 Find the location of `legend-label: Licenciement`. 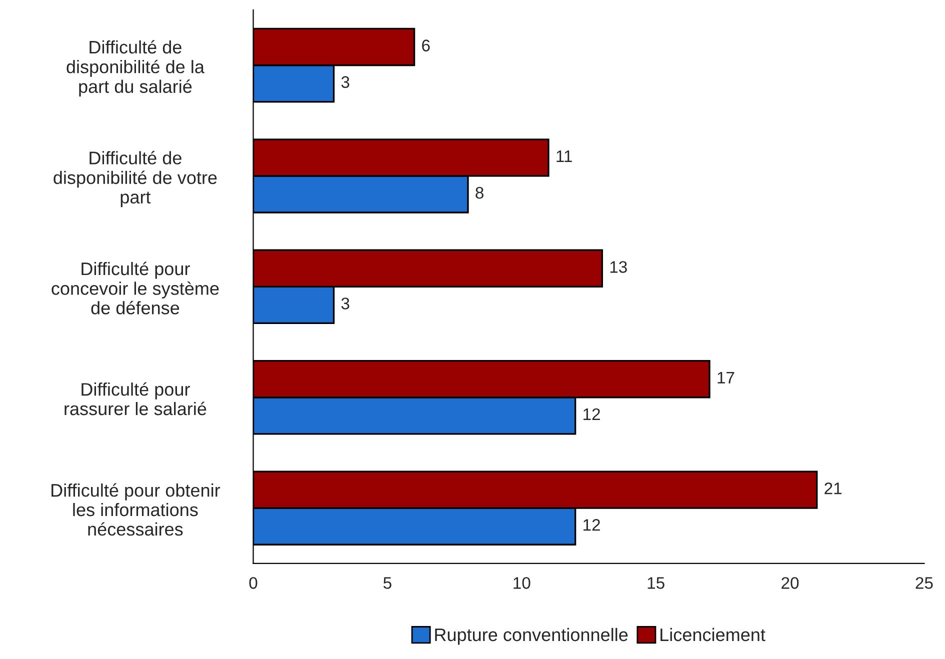

legend-label: Licenciement is located at coordinates (713, 635).